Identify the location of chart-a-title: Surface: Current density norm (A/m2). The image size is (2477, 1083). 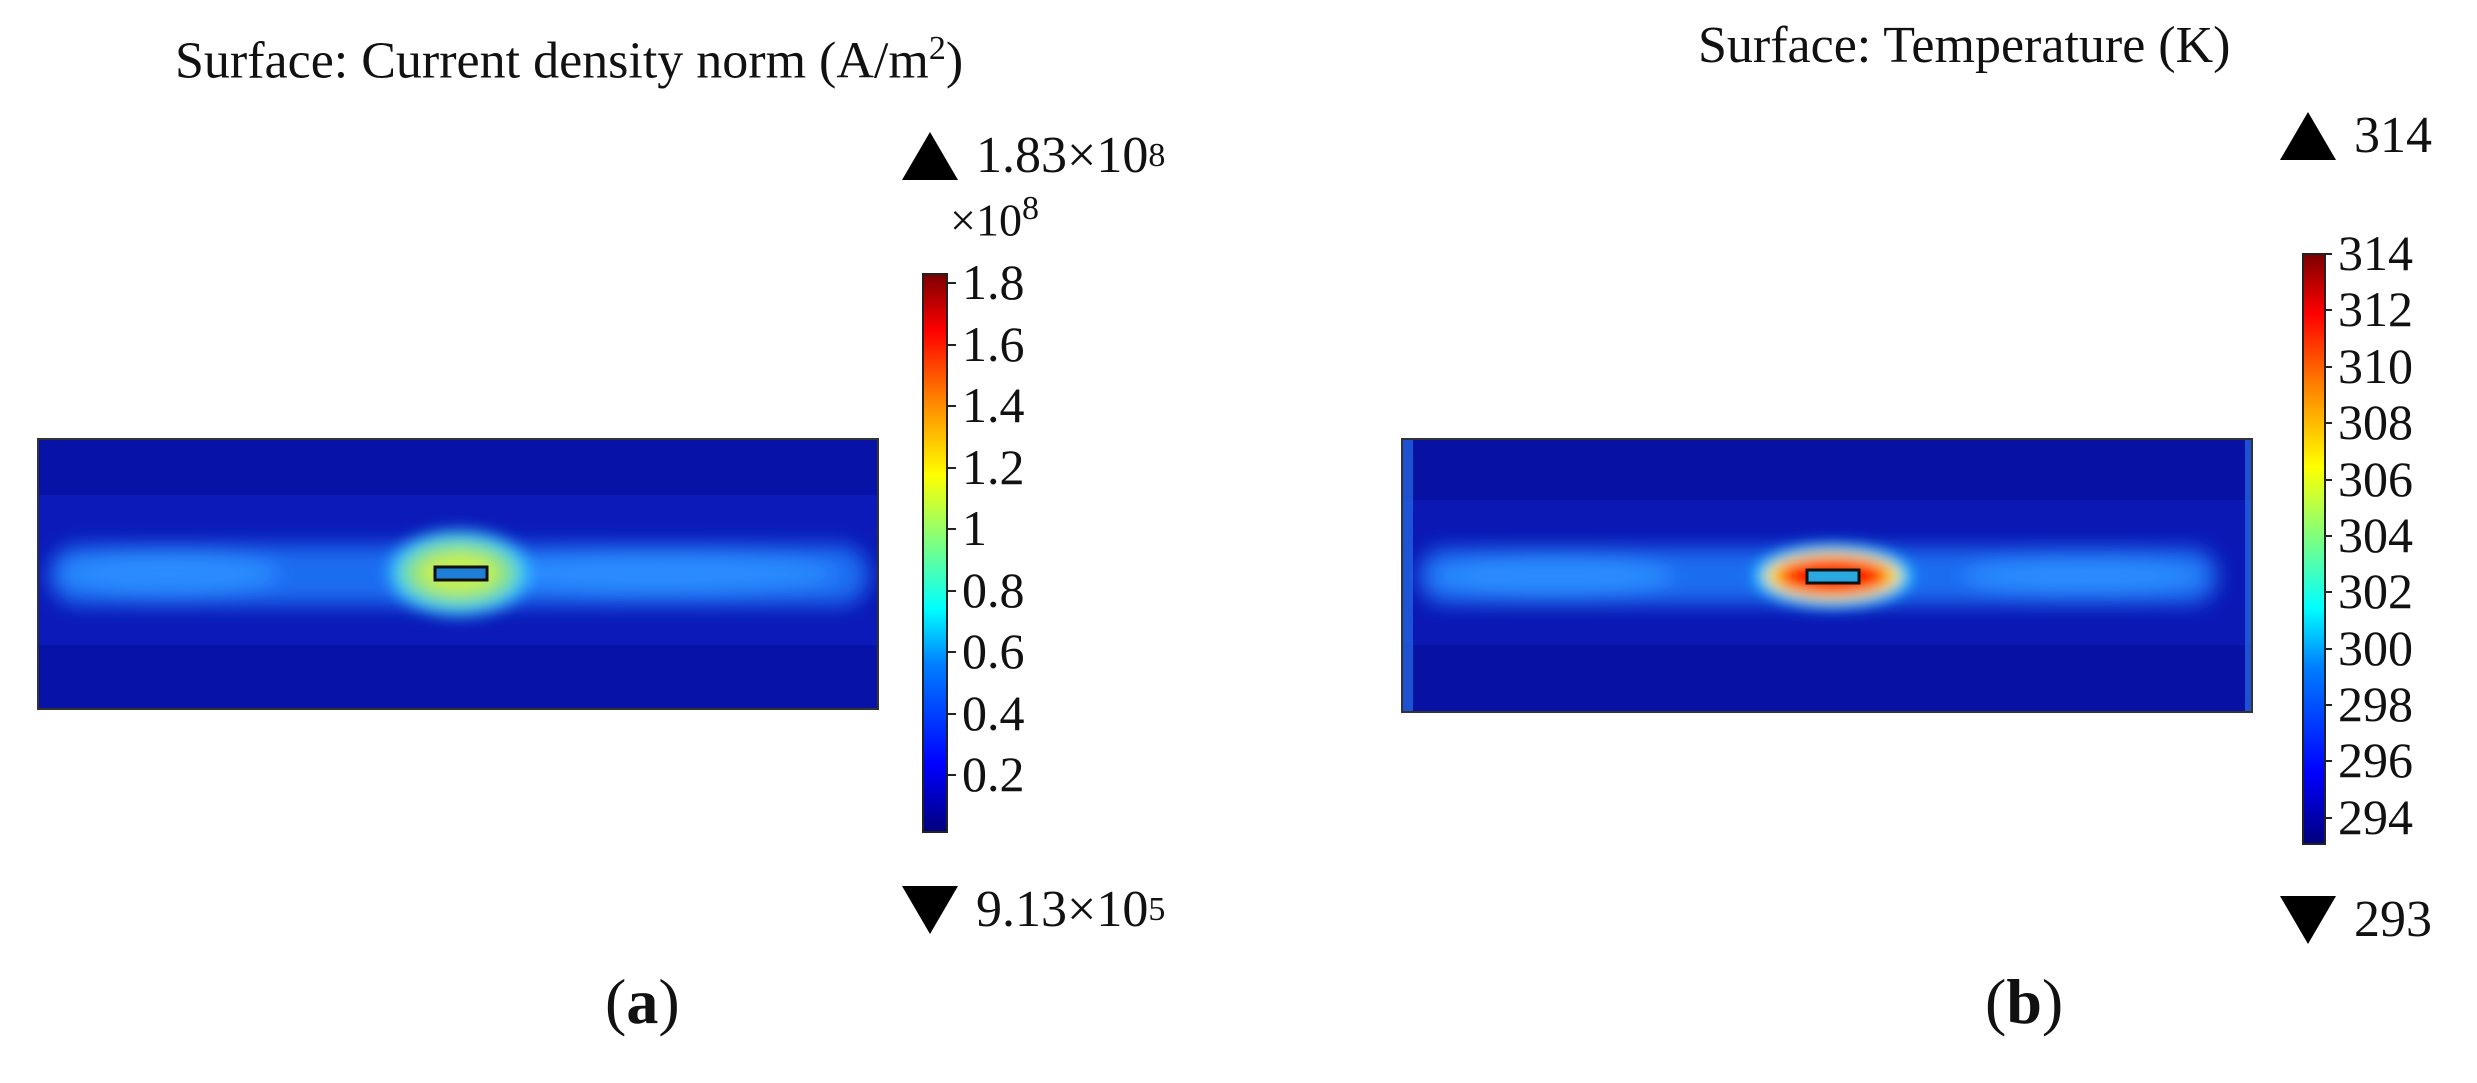
(569, 60).